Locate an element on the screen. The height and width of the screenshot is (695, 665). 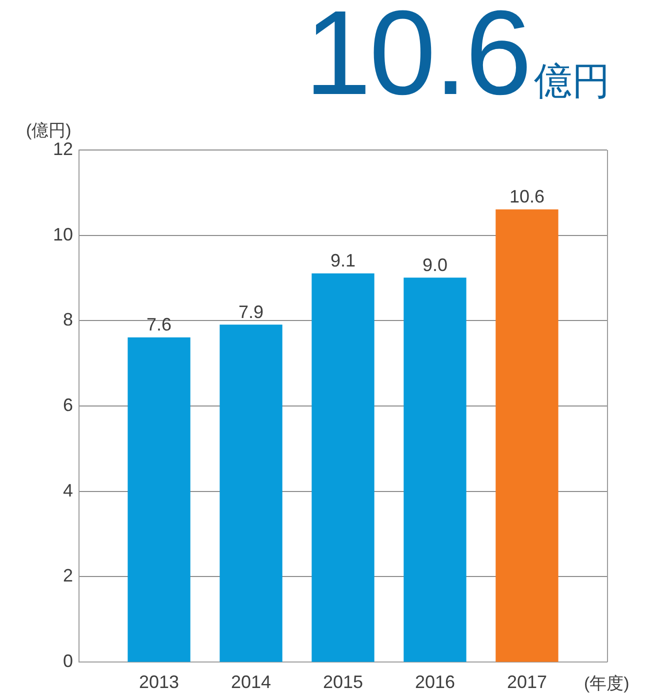
x-tick-label: 2015 is located at coordinates (343, 682).